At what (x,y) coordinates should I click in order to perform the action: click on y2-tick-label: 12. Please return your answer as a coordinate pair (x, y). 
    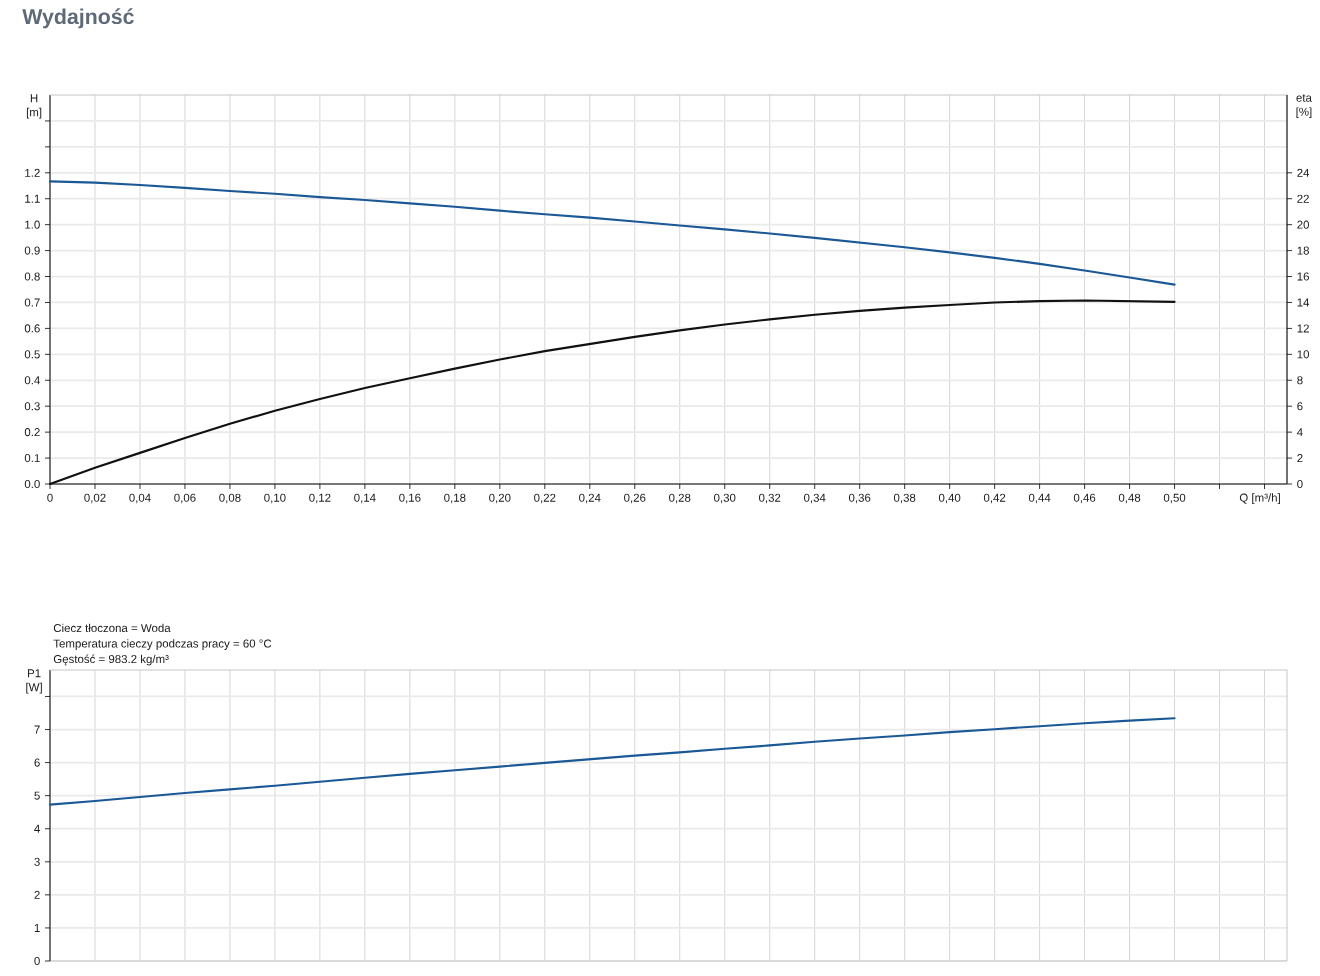
    Looking at the image, I should click on (1303, 328).